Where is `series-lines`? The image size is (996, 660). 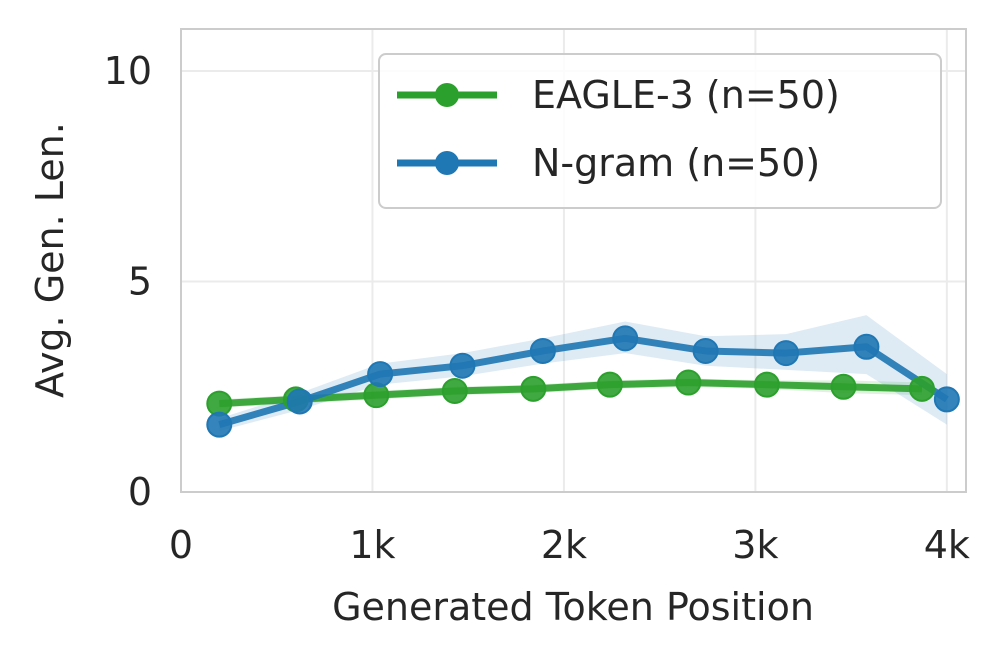 series-lines is located at coordinates (583, 381).